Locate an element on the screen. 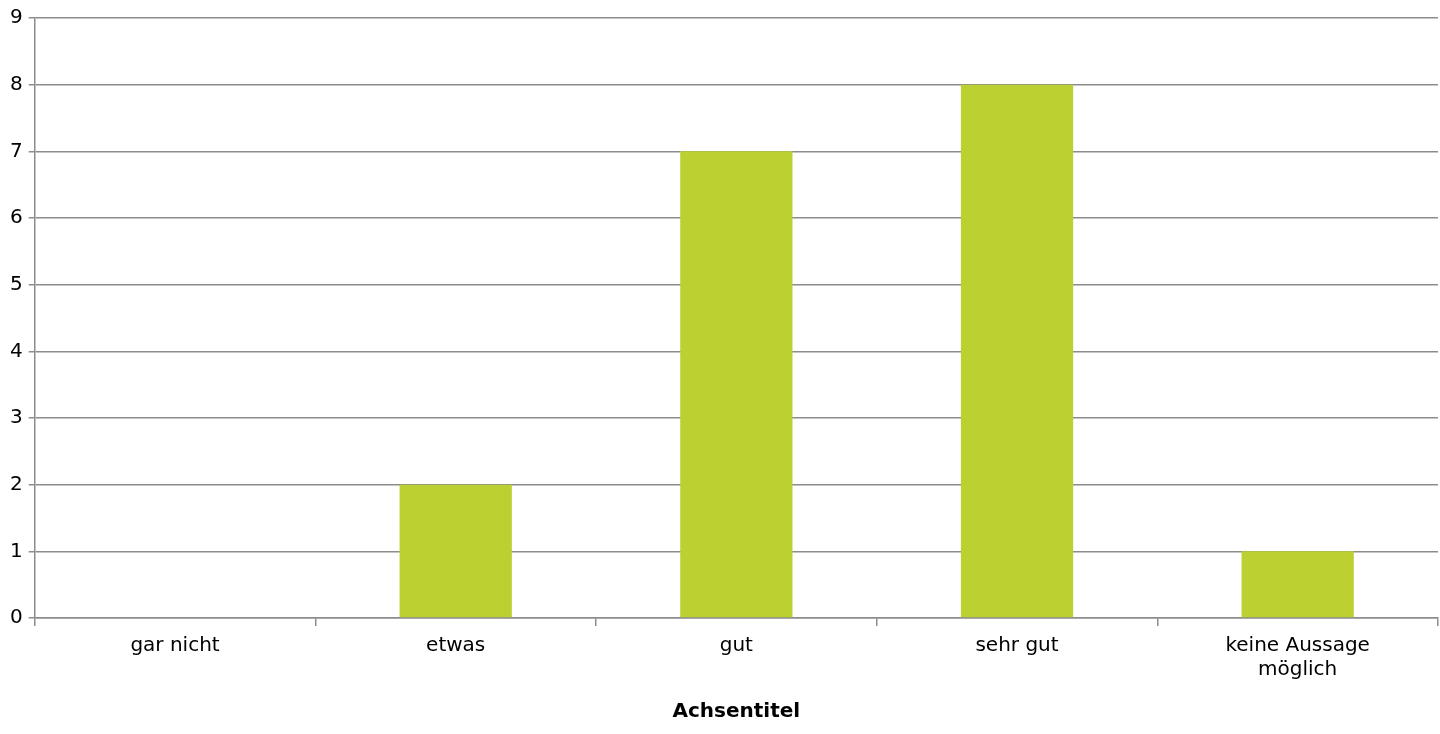 The image size is (1440, 734). x-tick-label: gut is located at coordinates (736, 644).